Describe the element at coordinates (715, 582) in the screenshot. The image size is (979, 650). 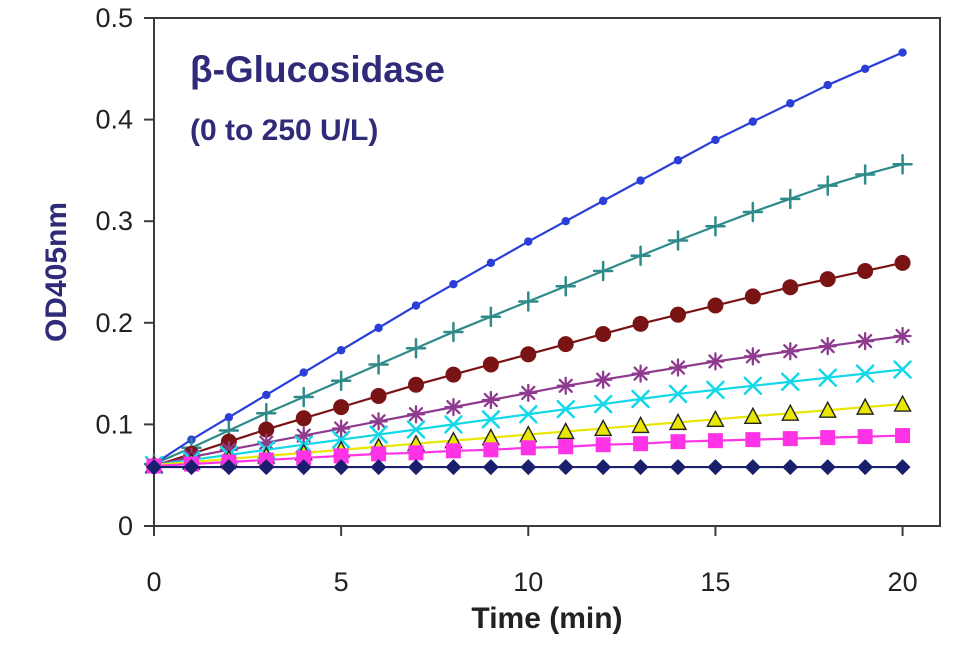
I see `x-tick-label-4: 15` at that location.